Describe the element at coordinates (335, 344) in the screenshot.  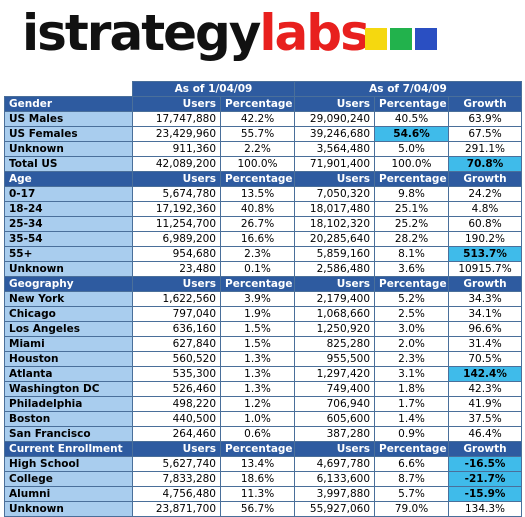
I see `table-cell: 825,280` at that location.